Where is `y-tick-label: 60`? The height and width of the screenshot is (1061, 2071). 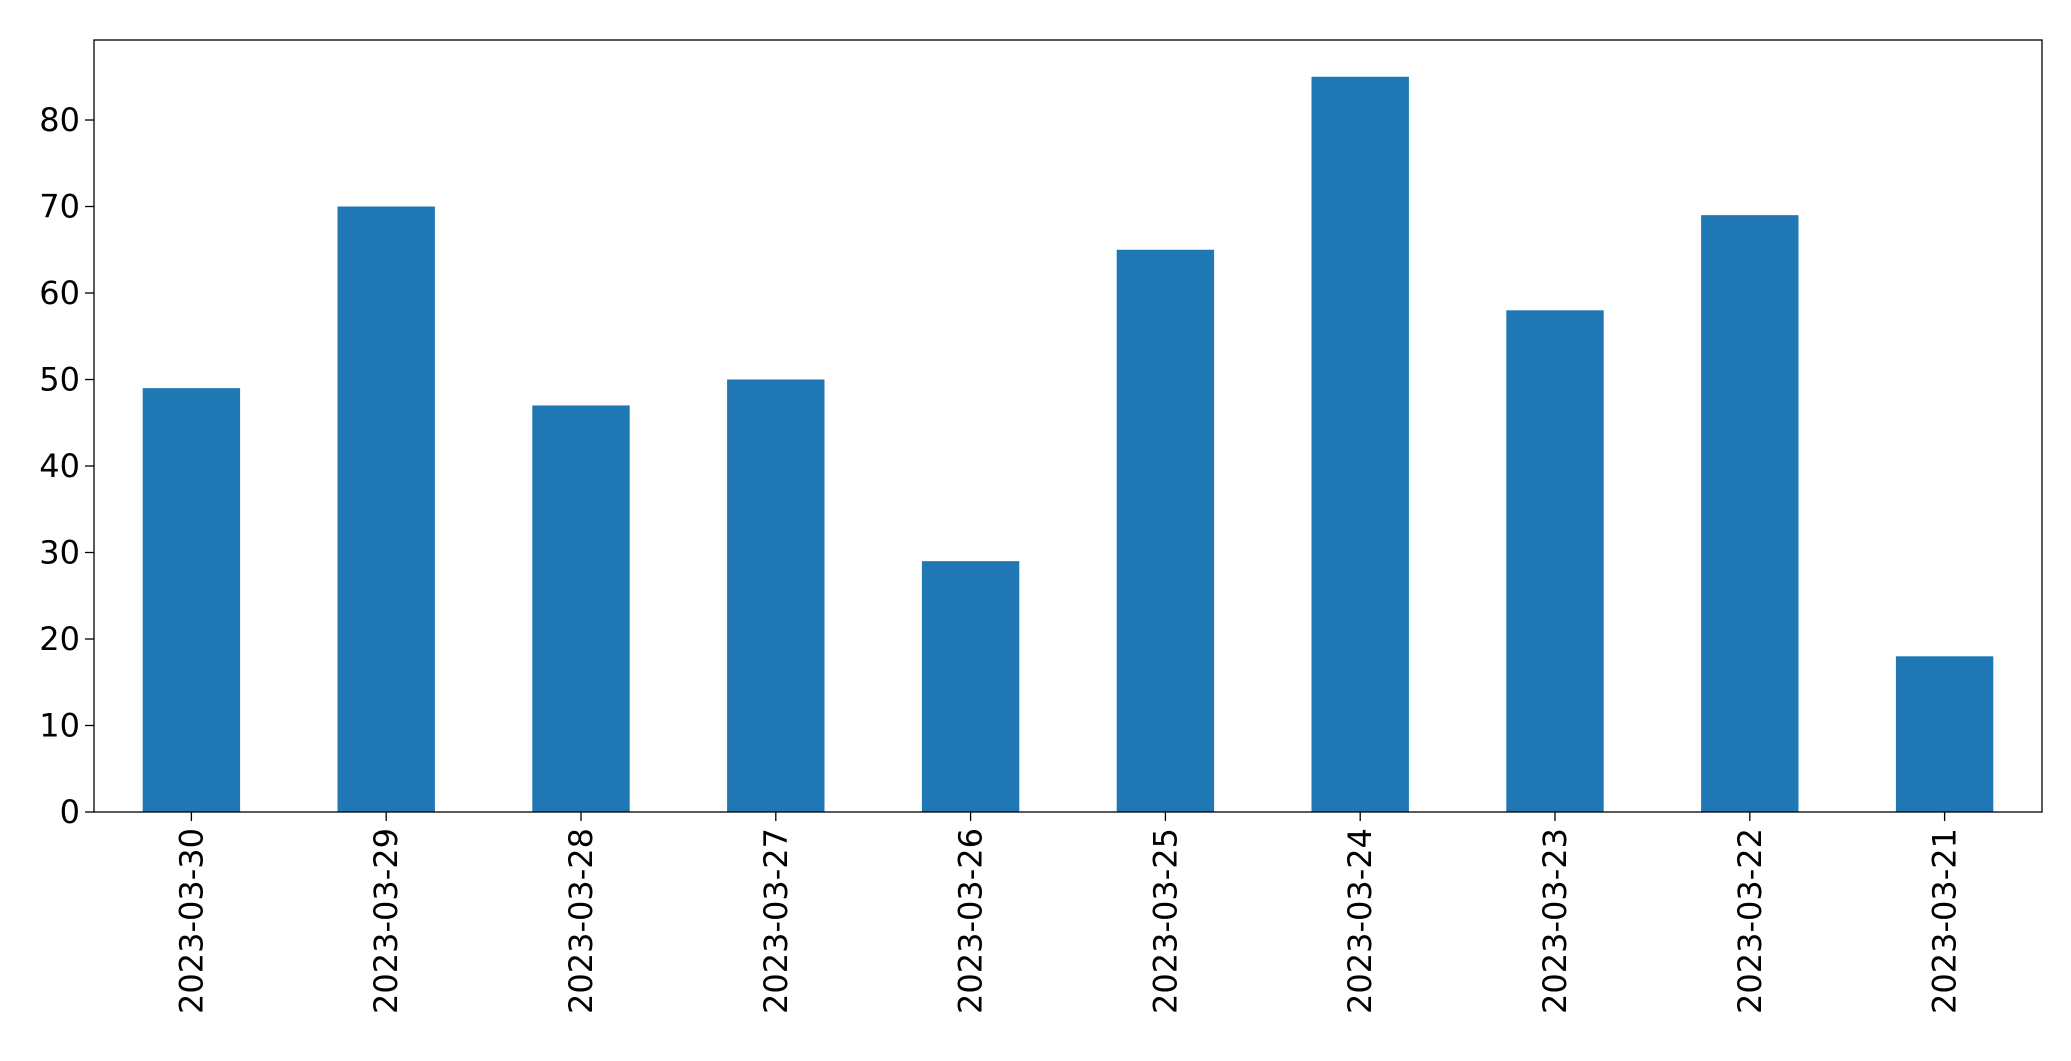
y-tick-label: 60 is located at coordinates (59, 293).